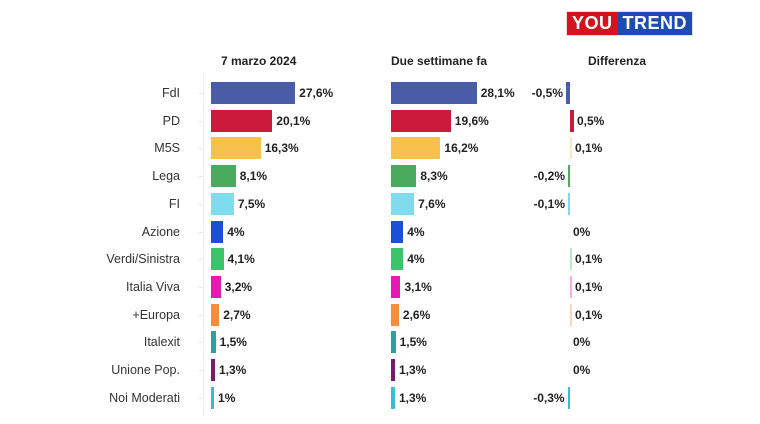 This screenshot has width=760, height=424. Describe the element at coordinates (497, 93) in the screenshot. I see `value-previous: 28,1%` at that location.